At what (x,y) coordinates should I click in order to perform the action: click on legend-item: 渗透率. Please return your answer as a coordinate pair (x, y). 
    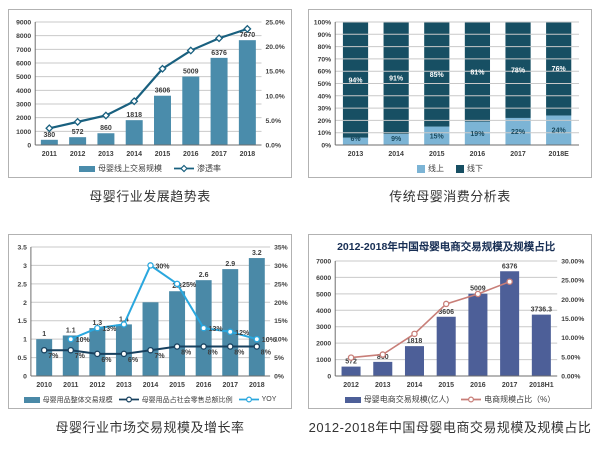
    Looking at the image, I should click on (197, 168).